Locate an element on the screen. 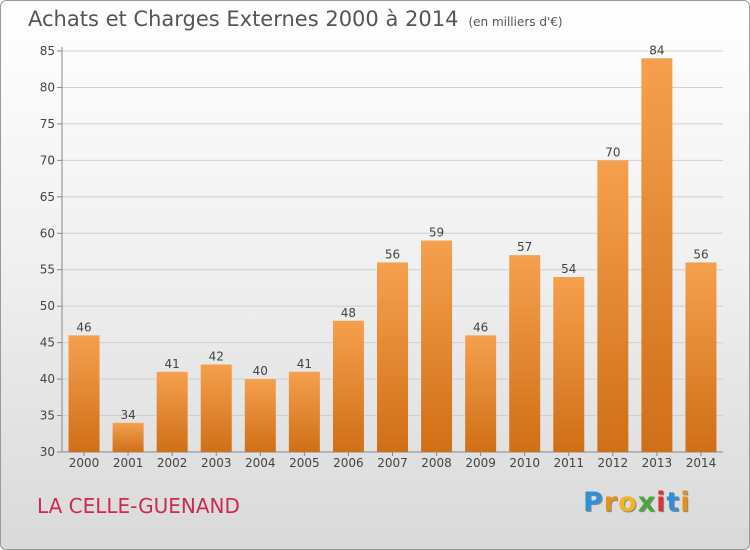 This screenshot has width=750, height=550. x-tick-label: 2004 is located at coordinates (260, 463).